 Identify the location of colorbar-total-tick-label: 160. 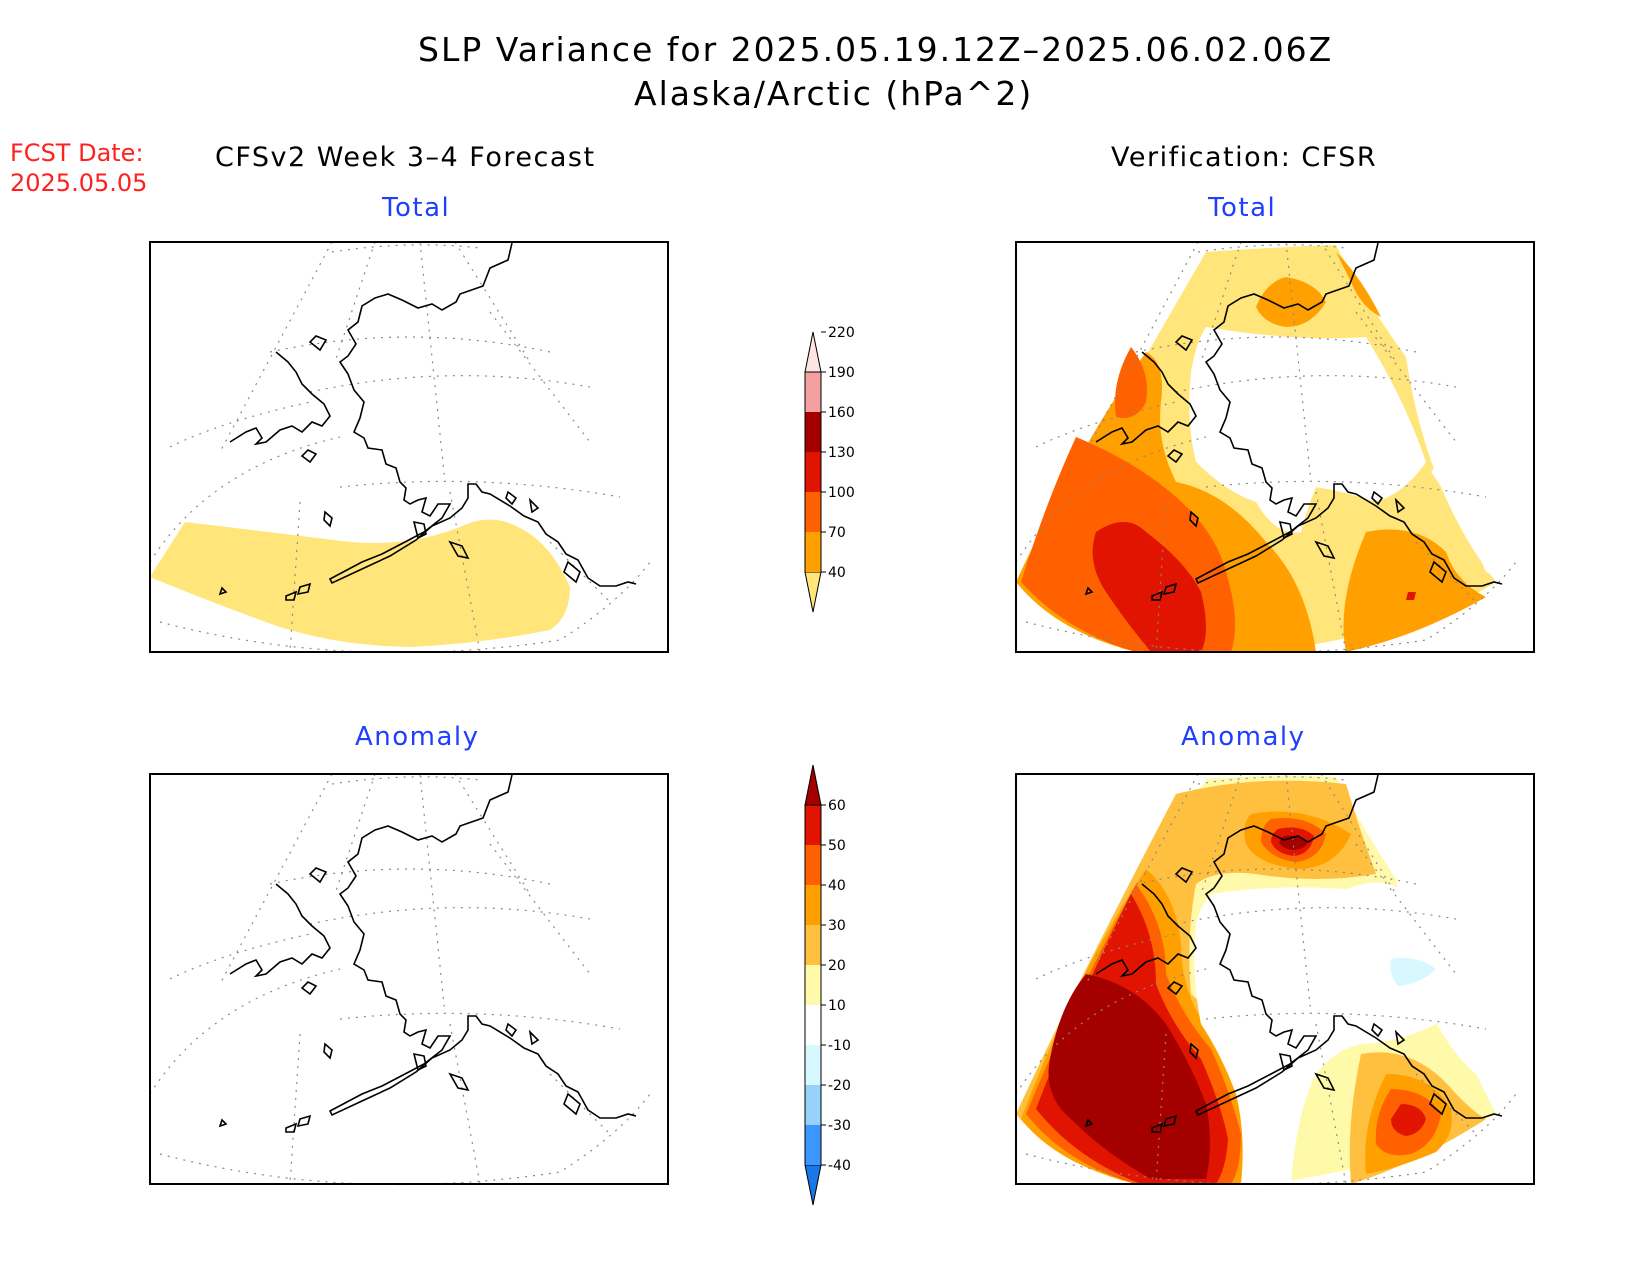
(841, 413).